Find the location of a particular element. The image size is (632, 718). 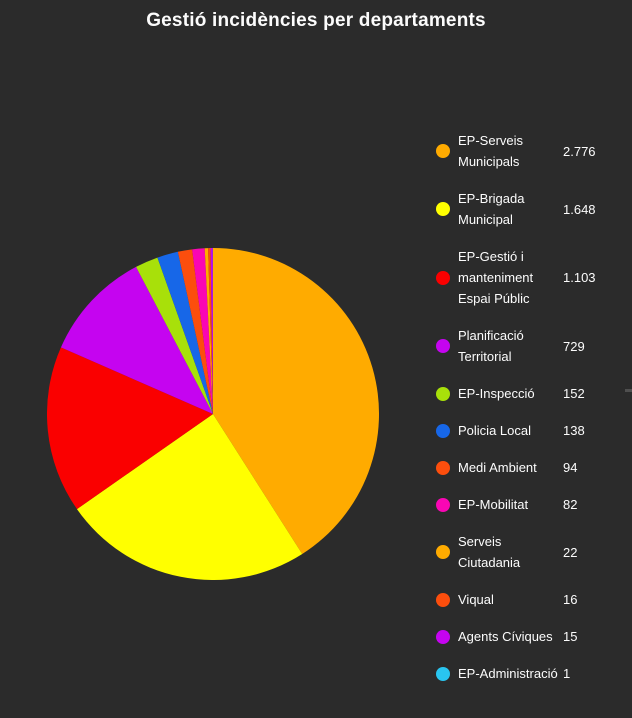

legend-label: Viqual is located at coordinates (476, 599).